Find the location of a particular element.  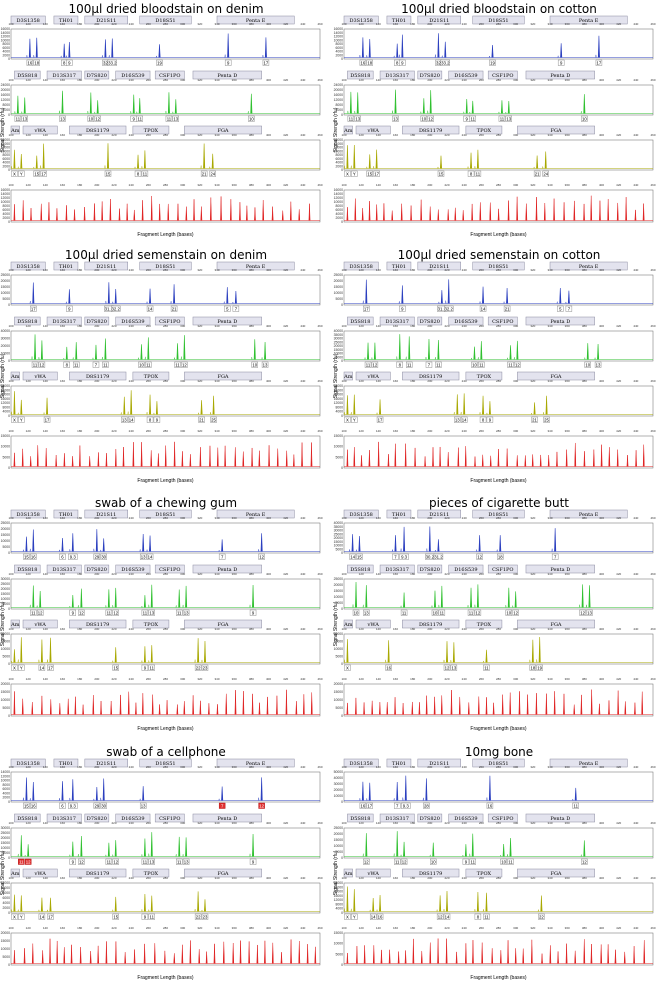

allele-call-label: 11 is located at coordinates (21, 861).